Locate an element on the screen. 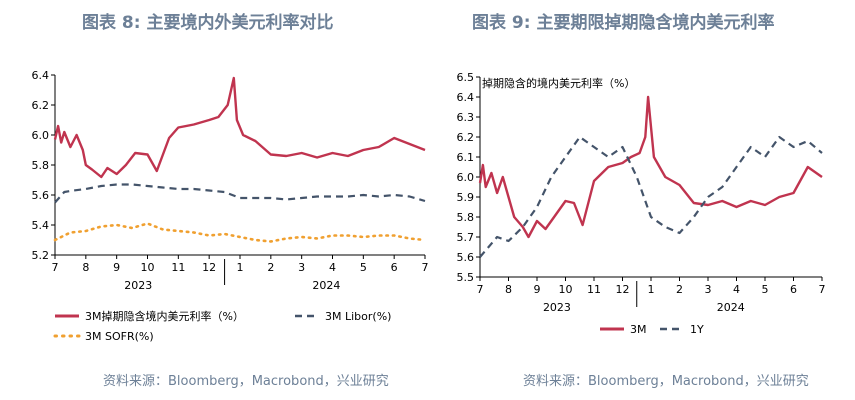 The height and width of the screenshot is (400, 855). right-x-tick-label: 11 is located at coordinates (594, 289).